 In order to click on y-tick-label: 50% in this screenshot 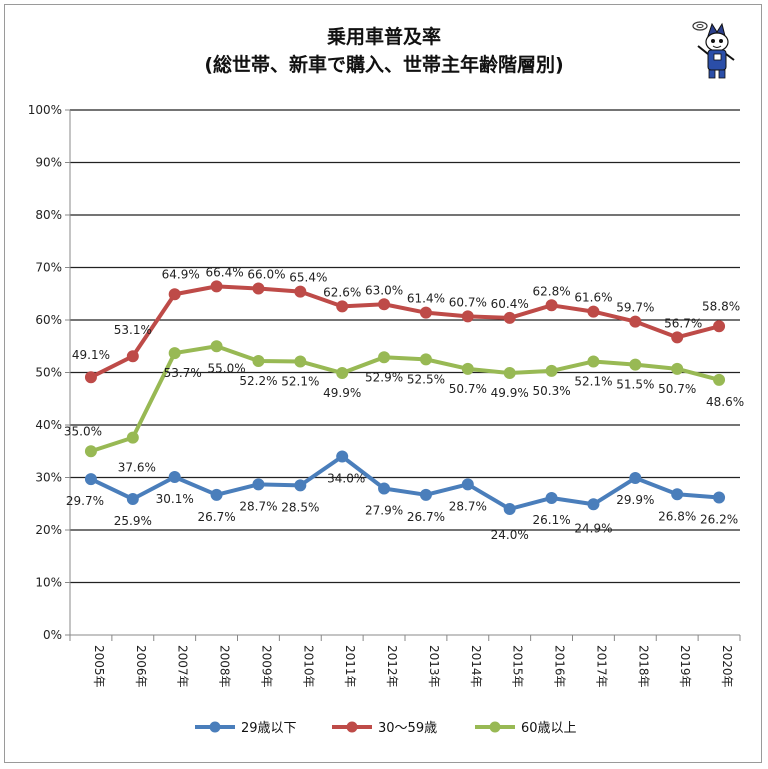, I will do `click(48, 373)`.